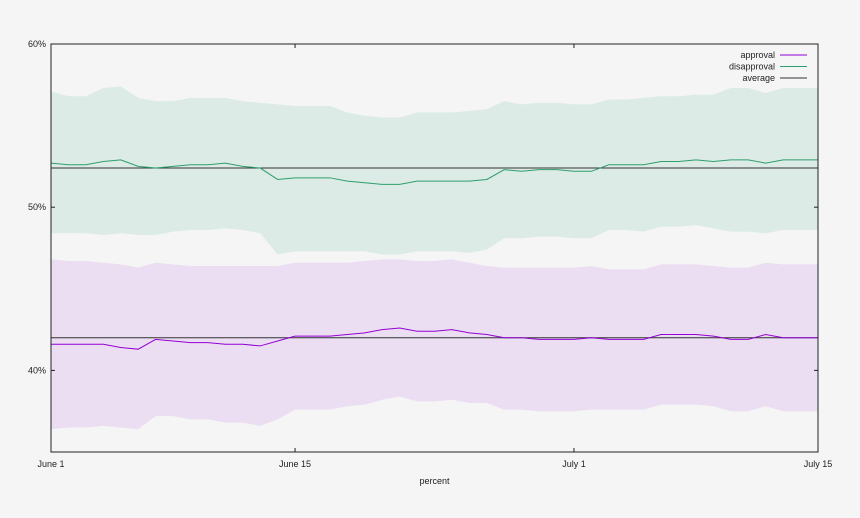 This screenshot has height=518, width=860. Describe the element at coordinates (37, 44) in the screenshot. I see `y-tick-label: 60%` at that location.